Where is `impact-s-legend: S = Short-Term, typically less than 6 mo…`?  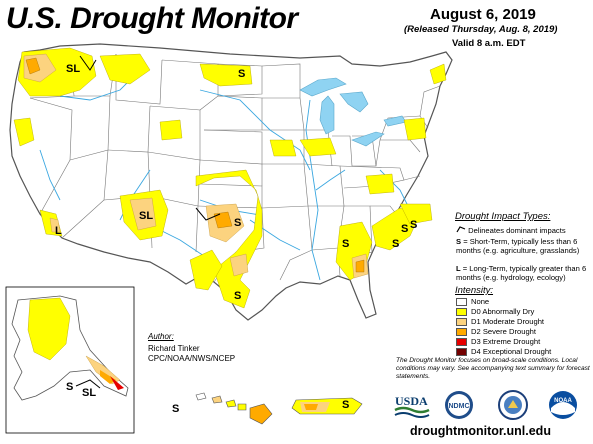 impact-s-legend: S = Short-Term, typically less than 6 mo… is located at coordinates (523, 246).